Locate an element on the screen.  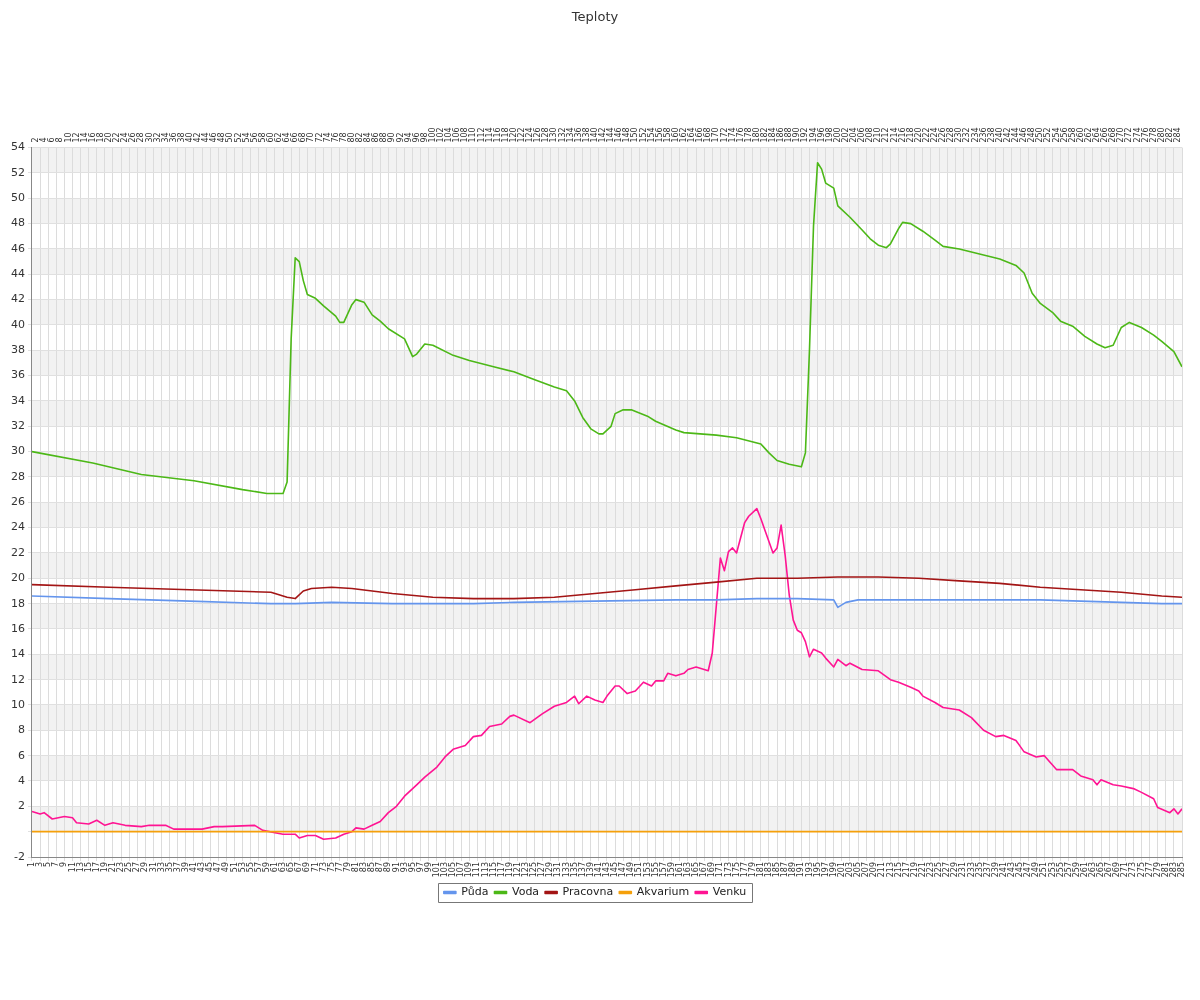
x2-tick-label: 54 is located at coordinates (246, 137).